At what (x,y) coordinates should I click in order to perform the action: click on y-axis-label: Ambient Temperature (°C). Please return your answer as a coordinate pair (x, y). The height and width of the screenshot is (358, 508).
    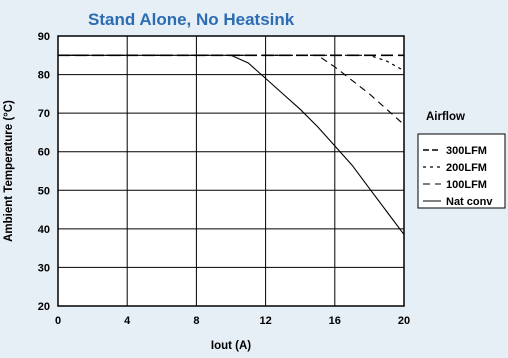
    Looking at the image, I should click on (9, 171).